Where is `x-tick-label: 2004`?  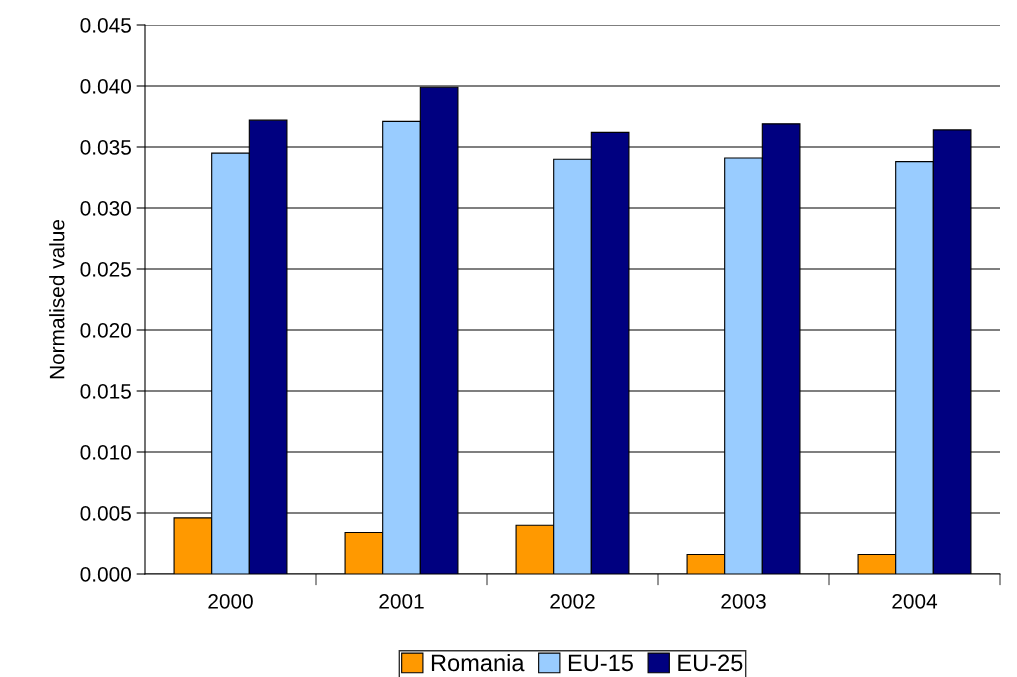
x-tick-label: 2004 is located at coordinates (915, 601).